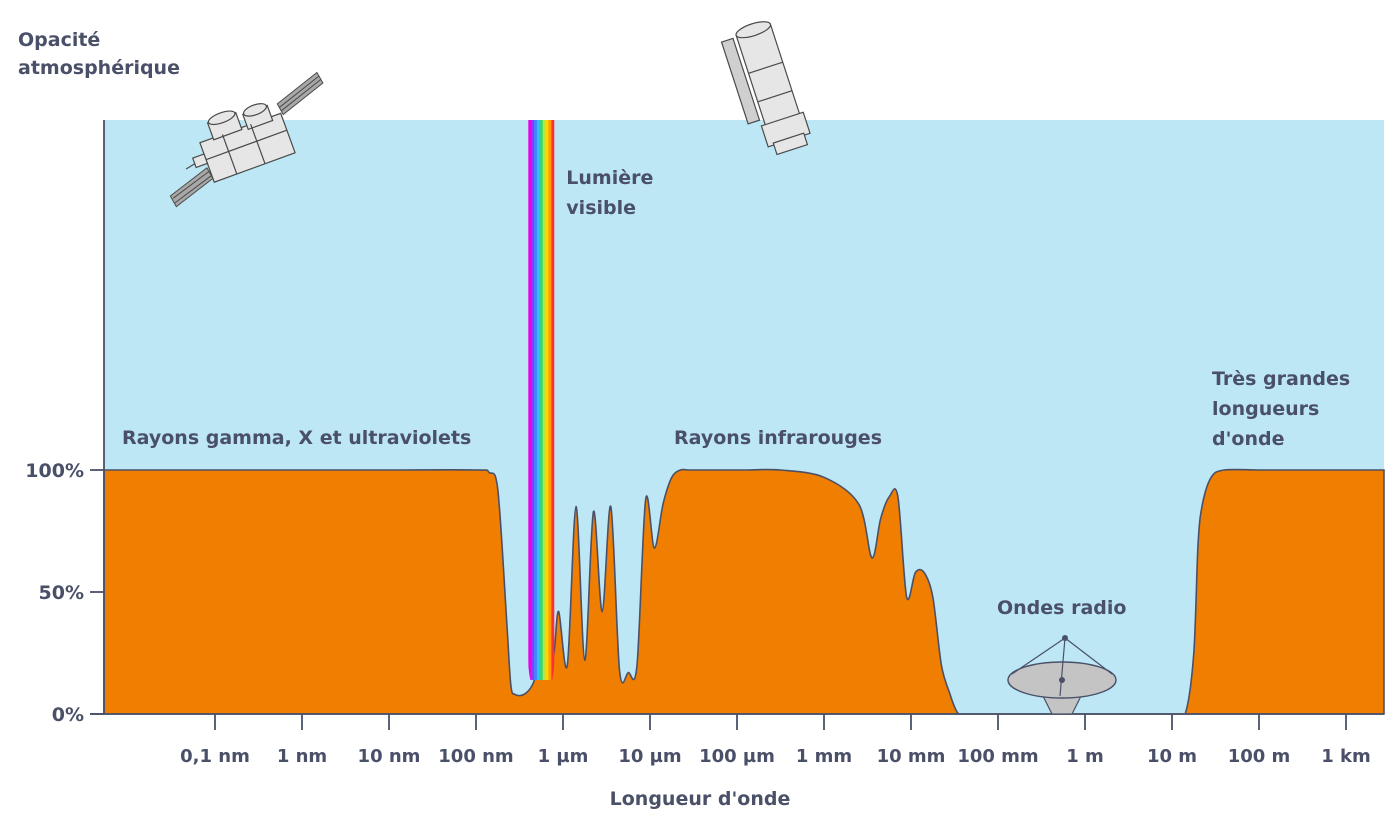  I want to click on x-tick-label: 1 km, so click(1346, 756).